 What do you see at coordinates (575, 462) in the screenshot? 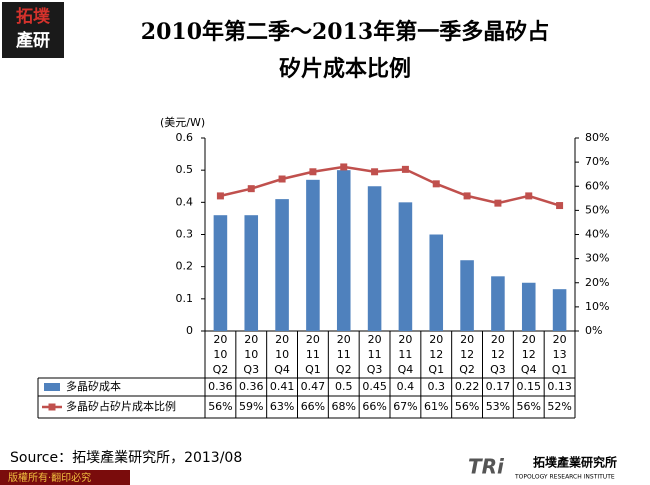
I see `brand-name: 拓墣產業研究所` at bounding box center [575, 462].